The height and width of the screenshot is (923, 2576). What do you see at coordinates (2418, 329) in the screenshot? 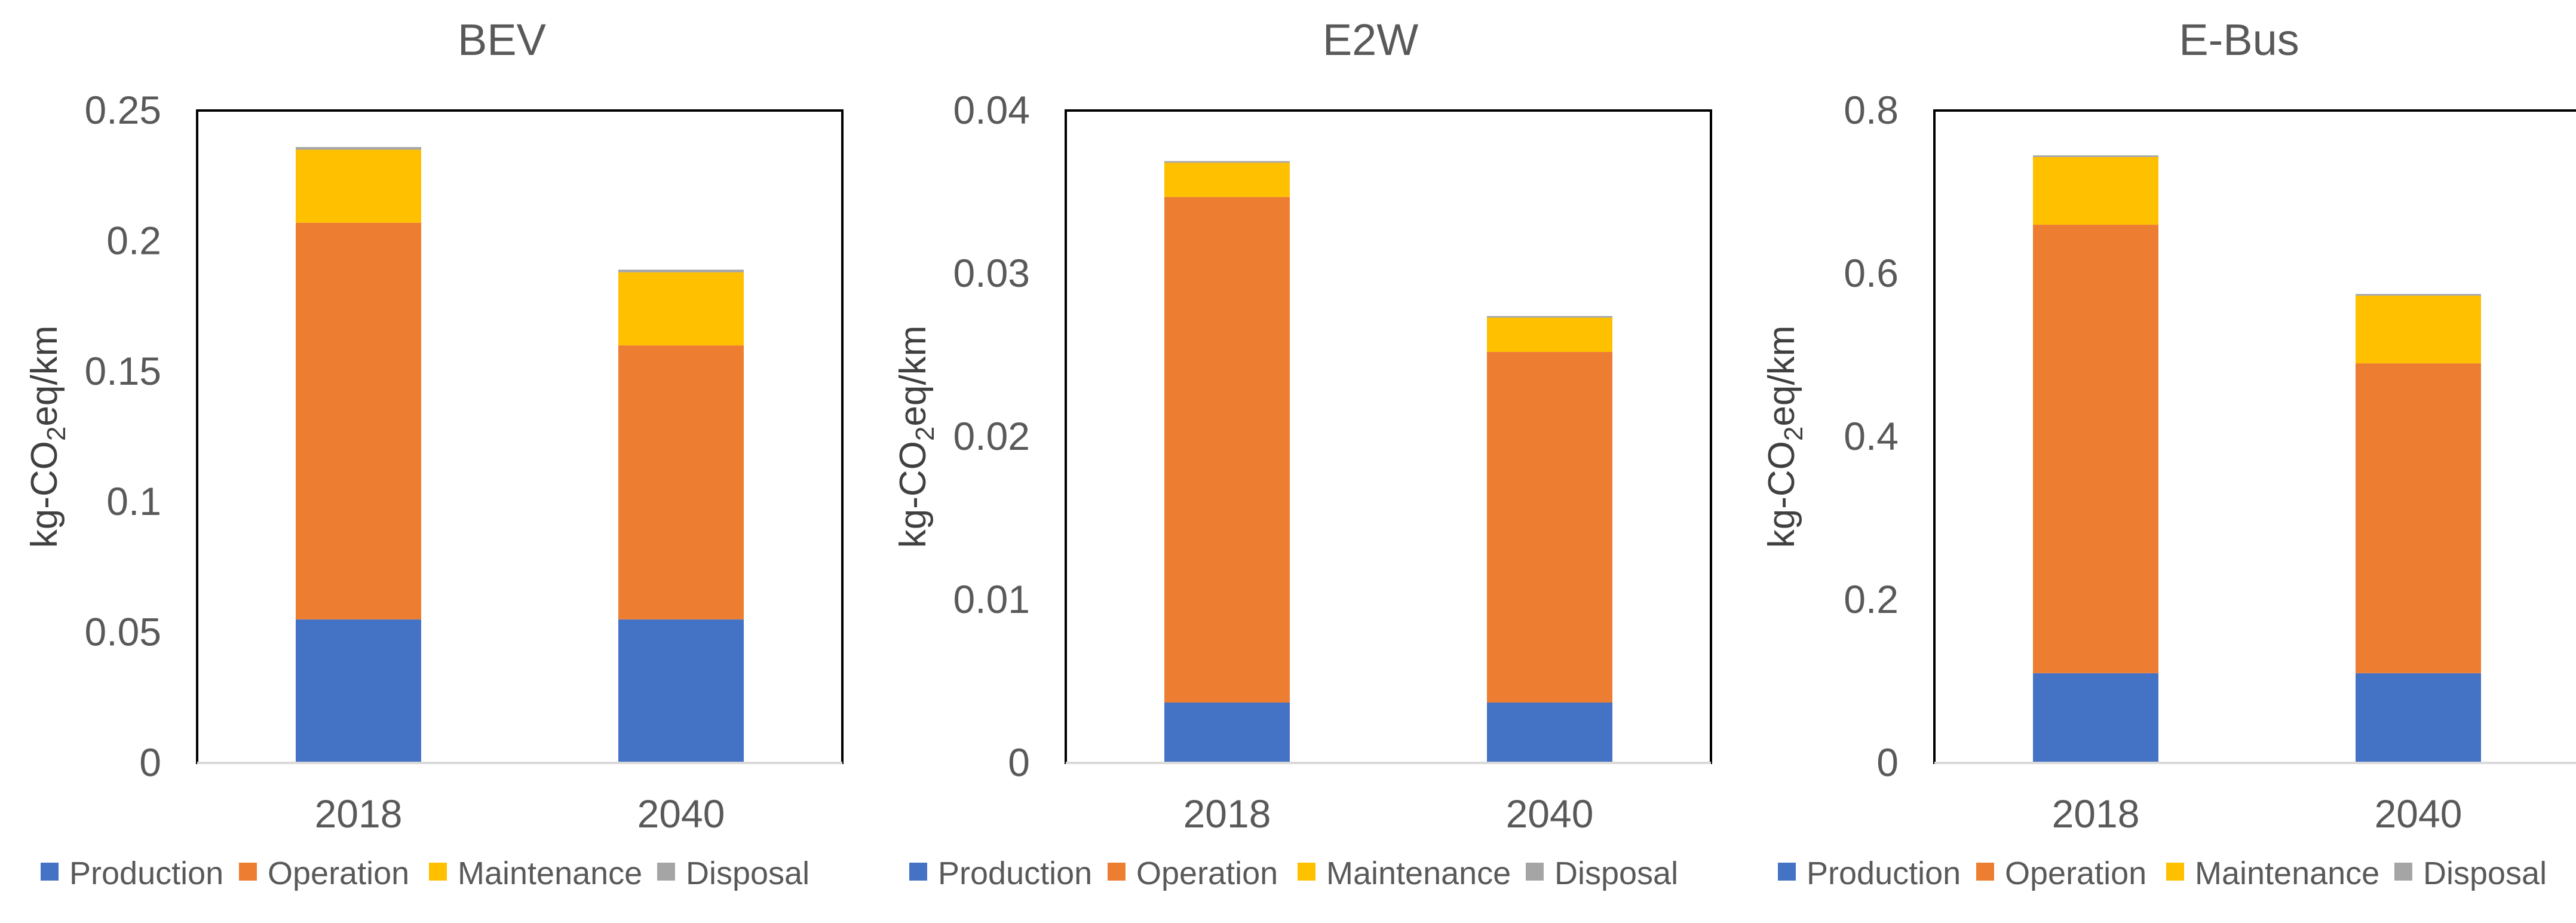
I see `bar-ebus-2040-maintenance` at bounding box center [2418, 329].